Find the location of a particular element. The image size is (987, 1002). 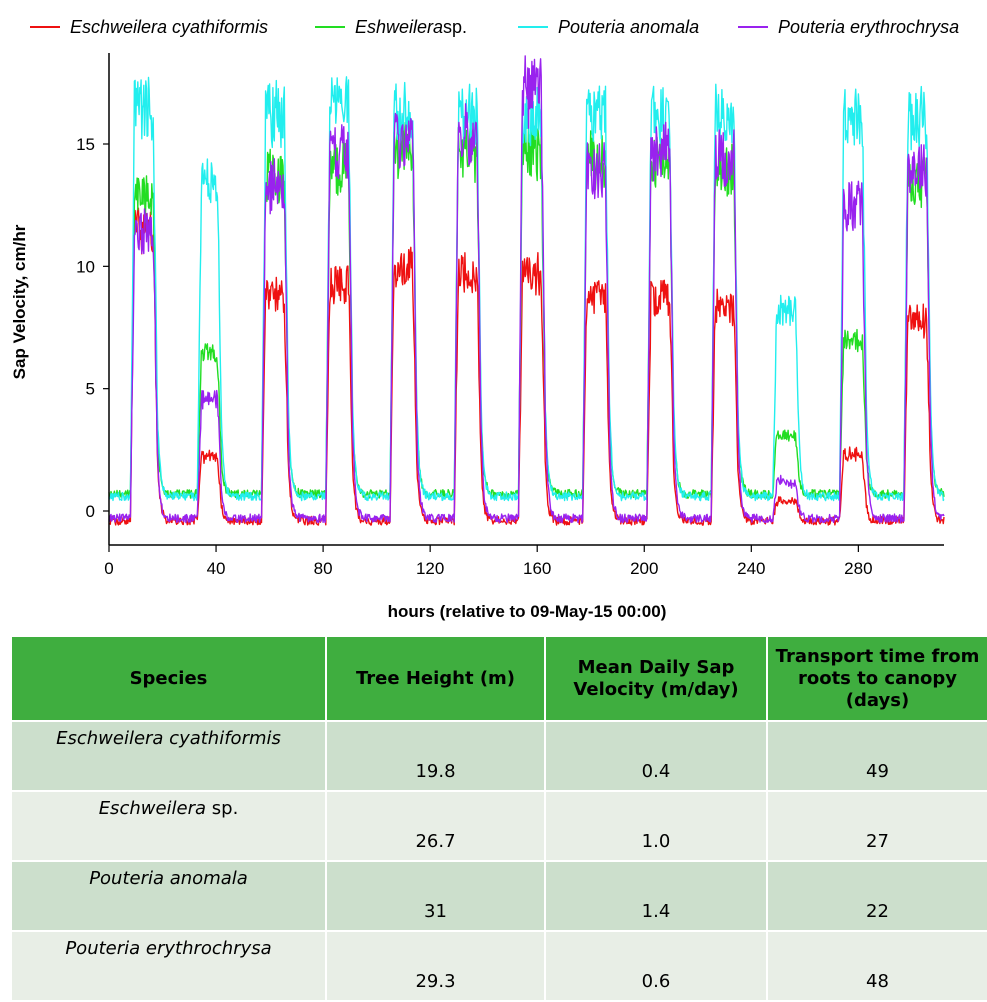

x-tick-label: 280 is located at coordinates (858, 568).